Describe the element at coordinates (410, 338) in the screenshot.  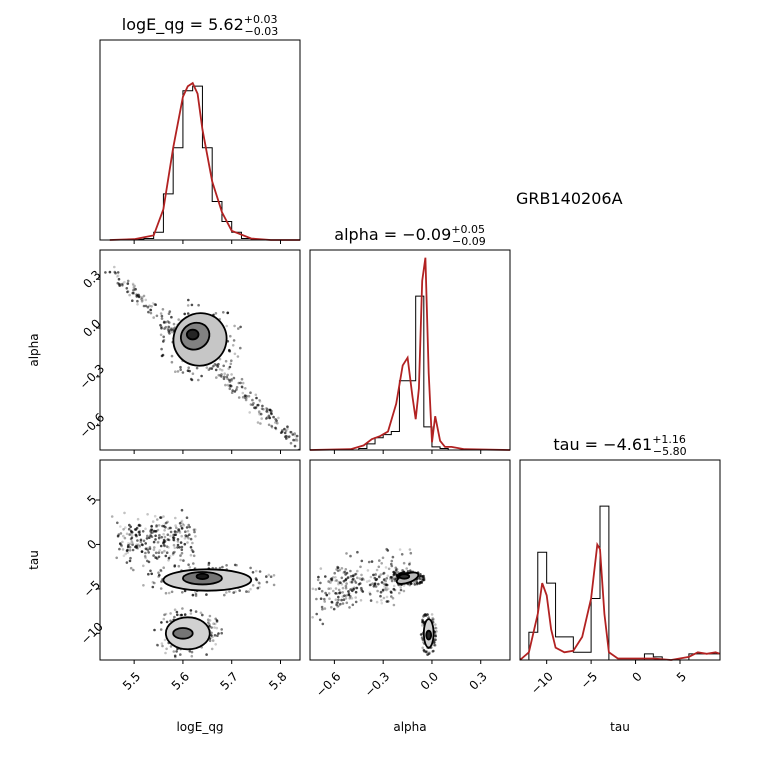
I see `hist-panel-alpha: alpha = −0.09+0.05 −0.09` at that location.